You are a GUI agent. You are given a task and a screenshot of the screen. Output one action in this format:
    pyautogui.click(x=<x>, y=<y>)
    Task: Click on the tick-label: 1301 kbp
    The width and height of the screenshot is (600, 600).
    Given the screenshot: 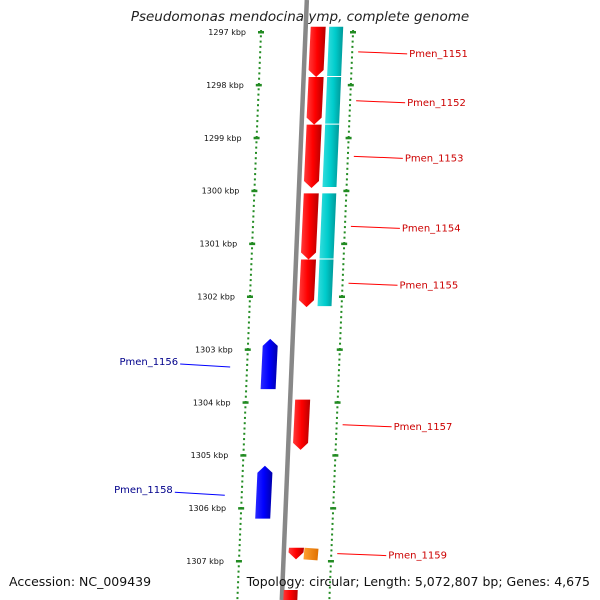 What is the action you would take?
    pyautogui.click(x=218, y=244)
    